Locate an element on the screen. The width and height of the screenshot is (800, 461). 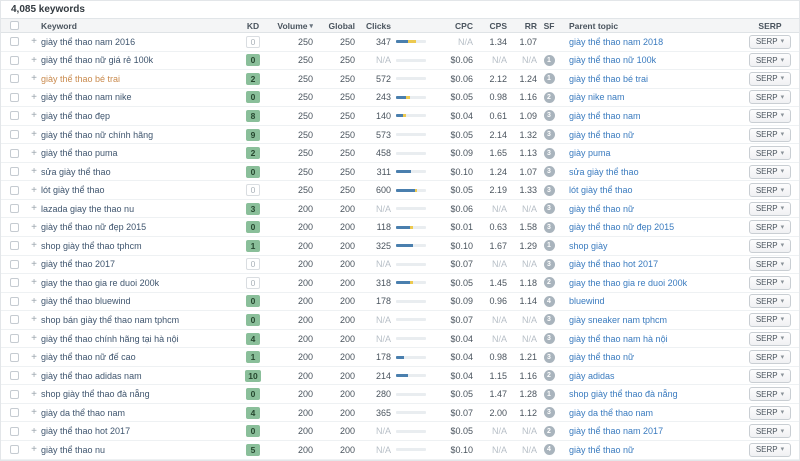
column-header-parent-topic: Parent topic is located at coordinates (594, 25).